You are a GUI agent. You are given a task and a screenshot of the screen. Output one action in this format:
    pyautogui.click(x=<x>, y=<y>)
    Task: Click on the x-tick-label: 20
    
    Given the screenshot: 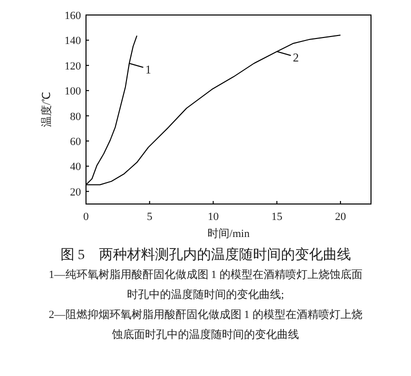 What is the action you would take?
    pyautogui.click(x=340, y=217)
    